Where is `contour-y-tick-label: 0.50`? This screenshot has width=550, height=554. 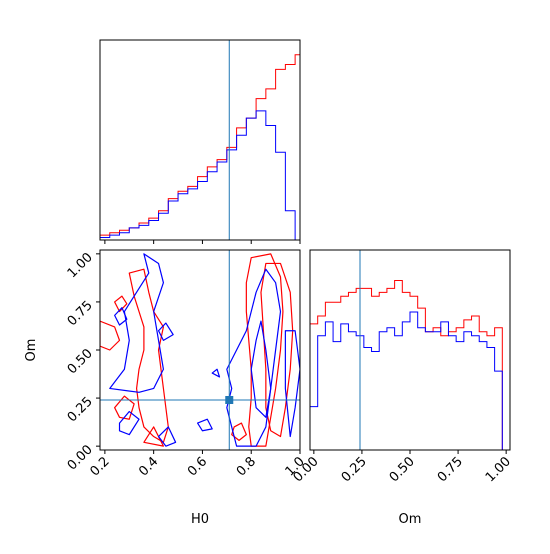
contour-y-tick-label: 0.50 is located at coordinates (80, 361).